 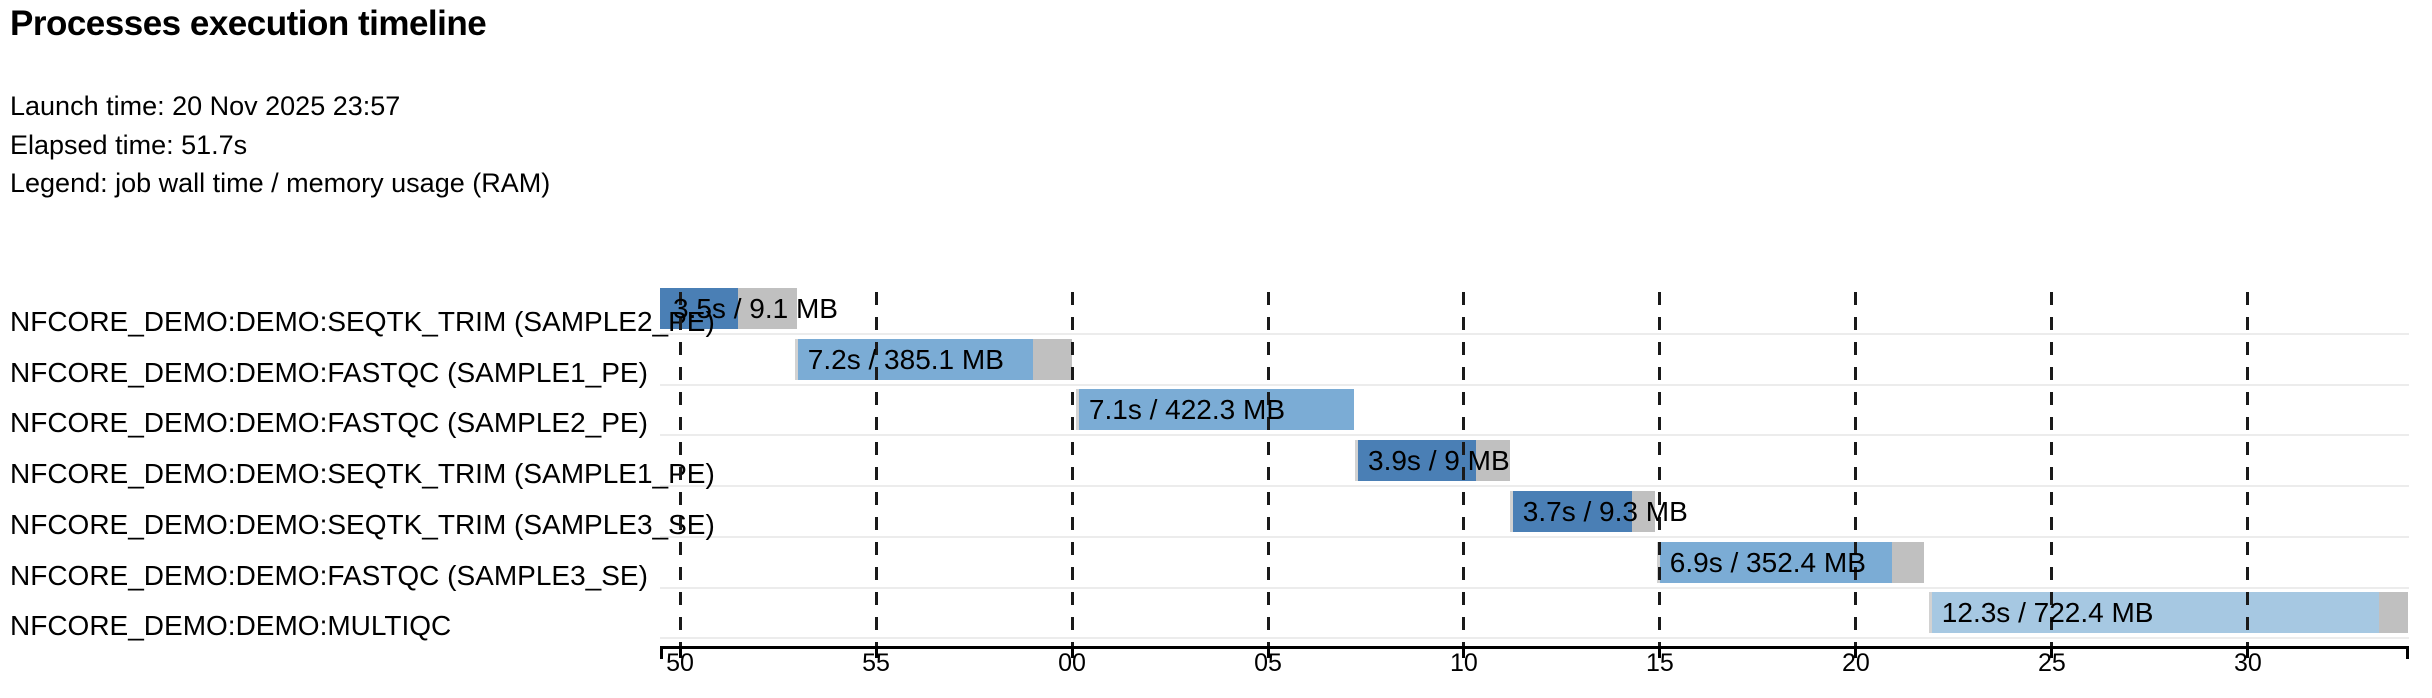 What do you see at coordinates (205, 106) in the screenshot?
I see `launch-time-line: Launch time: 20 Nov 2025 23:57` at bounding box center [205, 106].